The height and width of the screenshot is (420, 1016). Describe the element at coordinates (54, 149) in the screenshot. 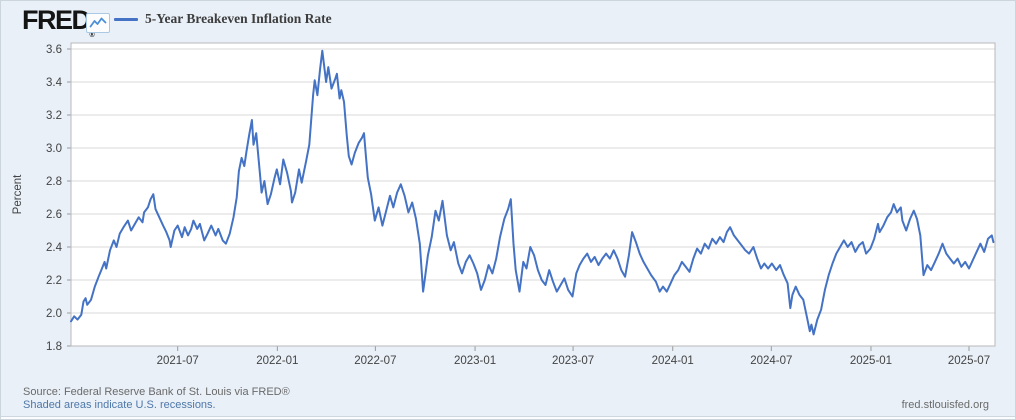

I see `y-tick-label: 3.0` at that location.